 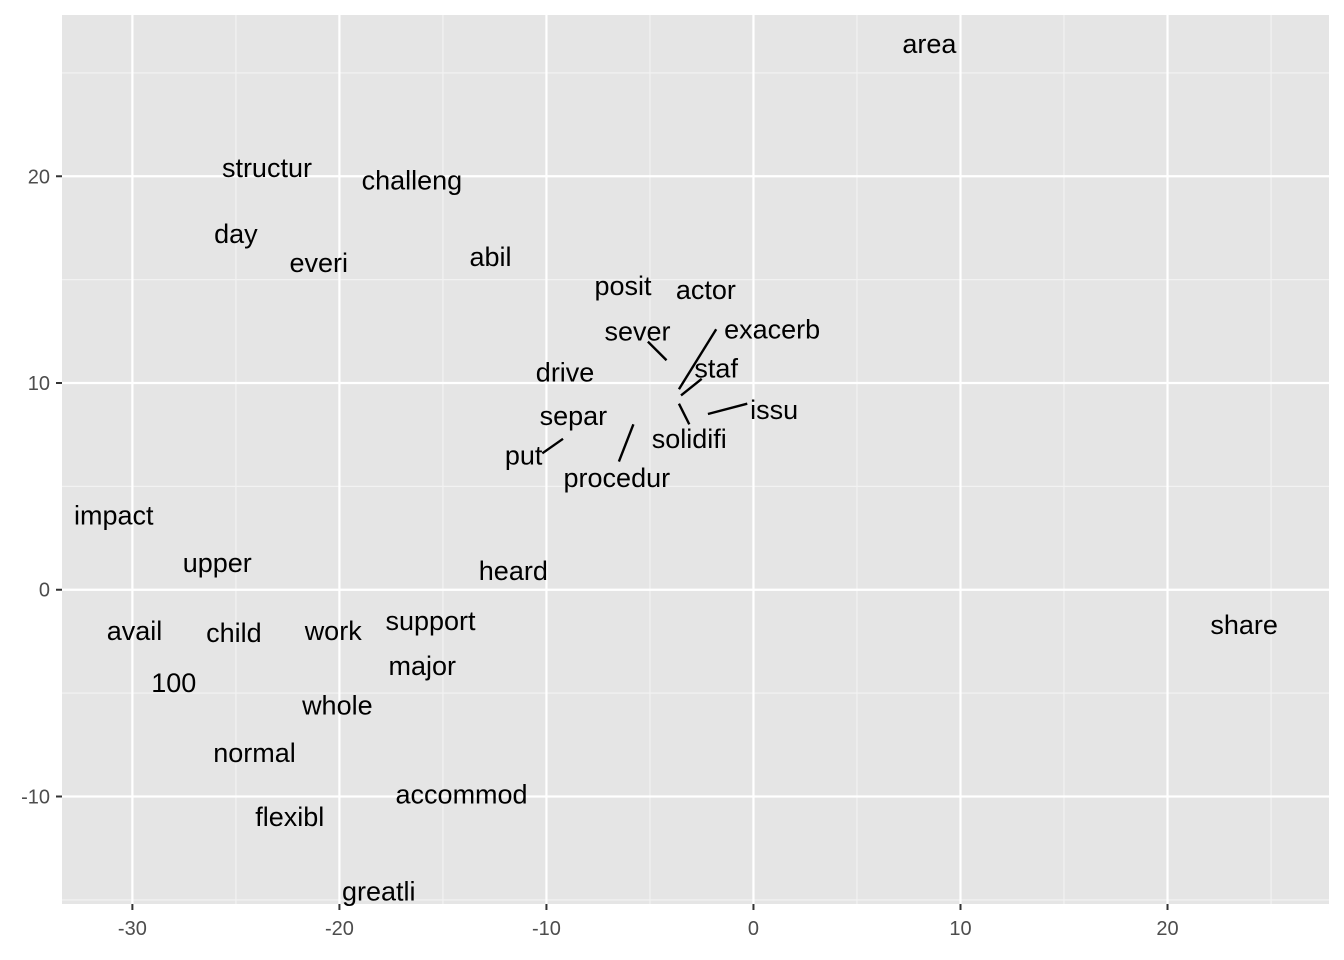 I want to click on x-axis-tick-labels: -30 -20 -10 0 10 20, so click(x=648, y=929).